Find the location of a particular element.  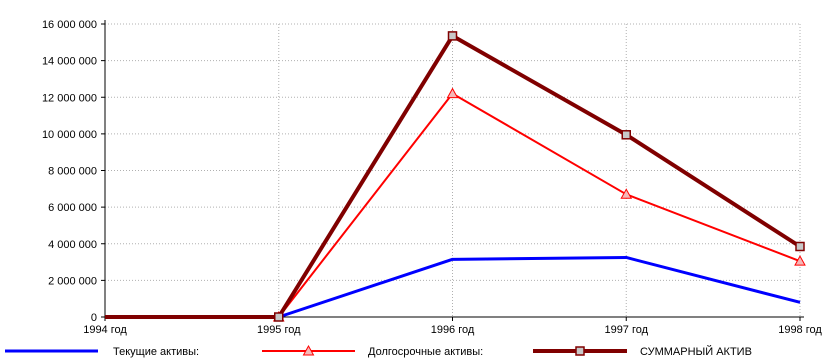

x-tick-label: 1997 год is located at coordinates (626, 330).